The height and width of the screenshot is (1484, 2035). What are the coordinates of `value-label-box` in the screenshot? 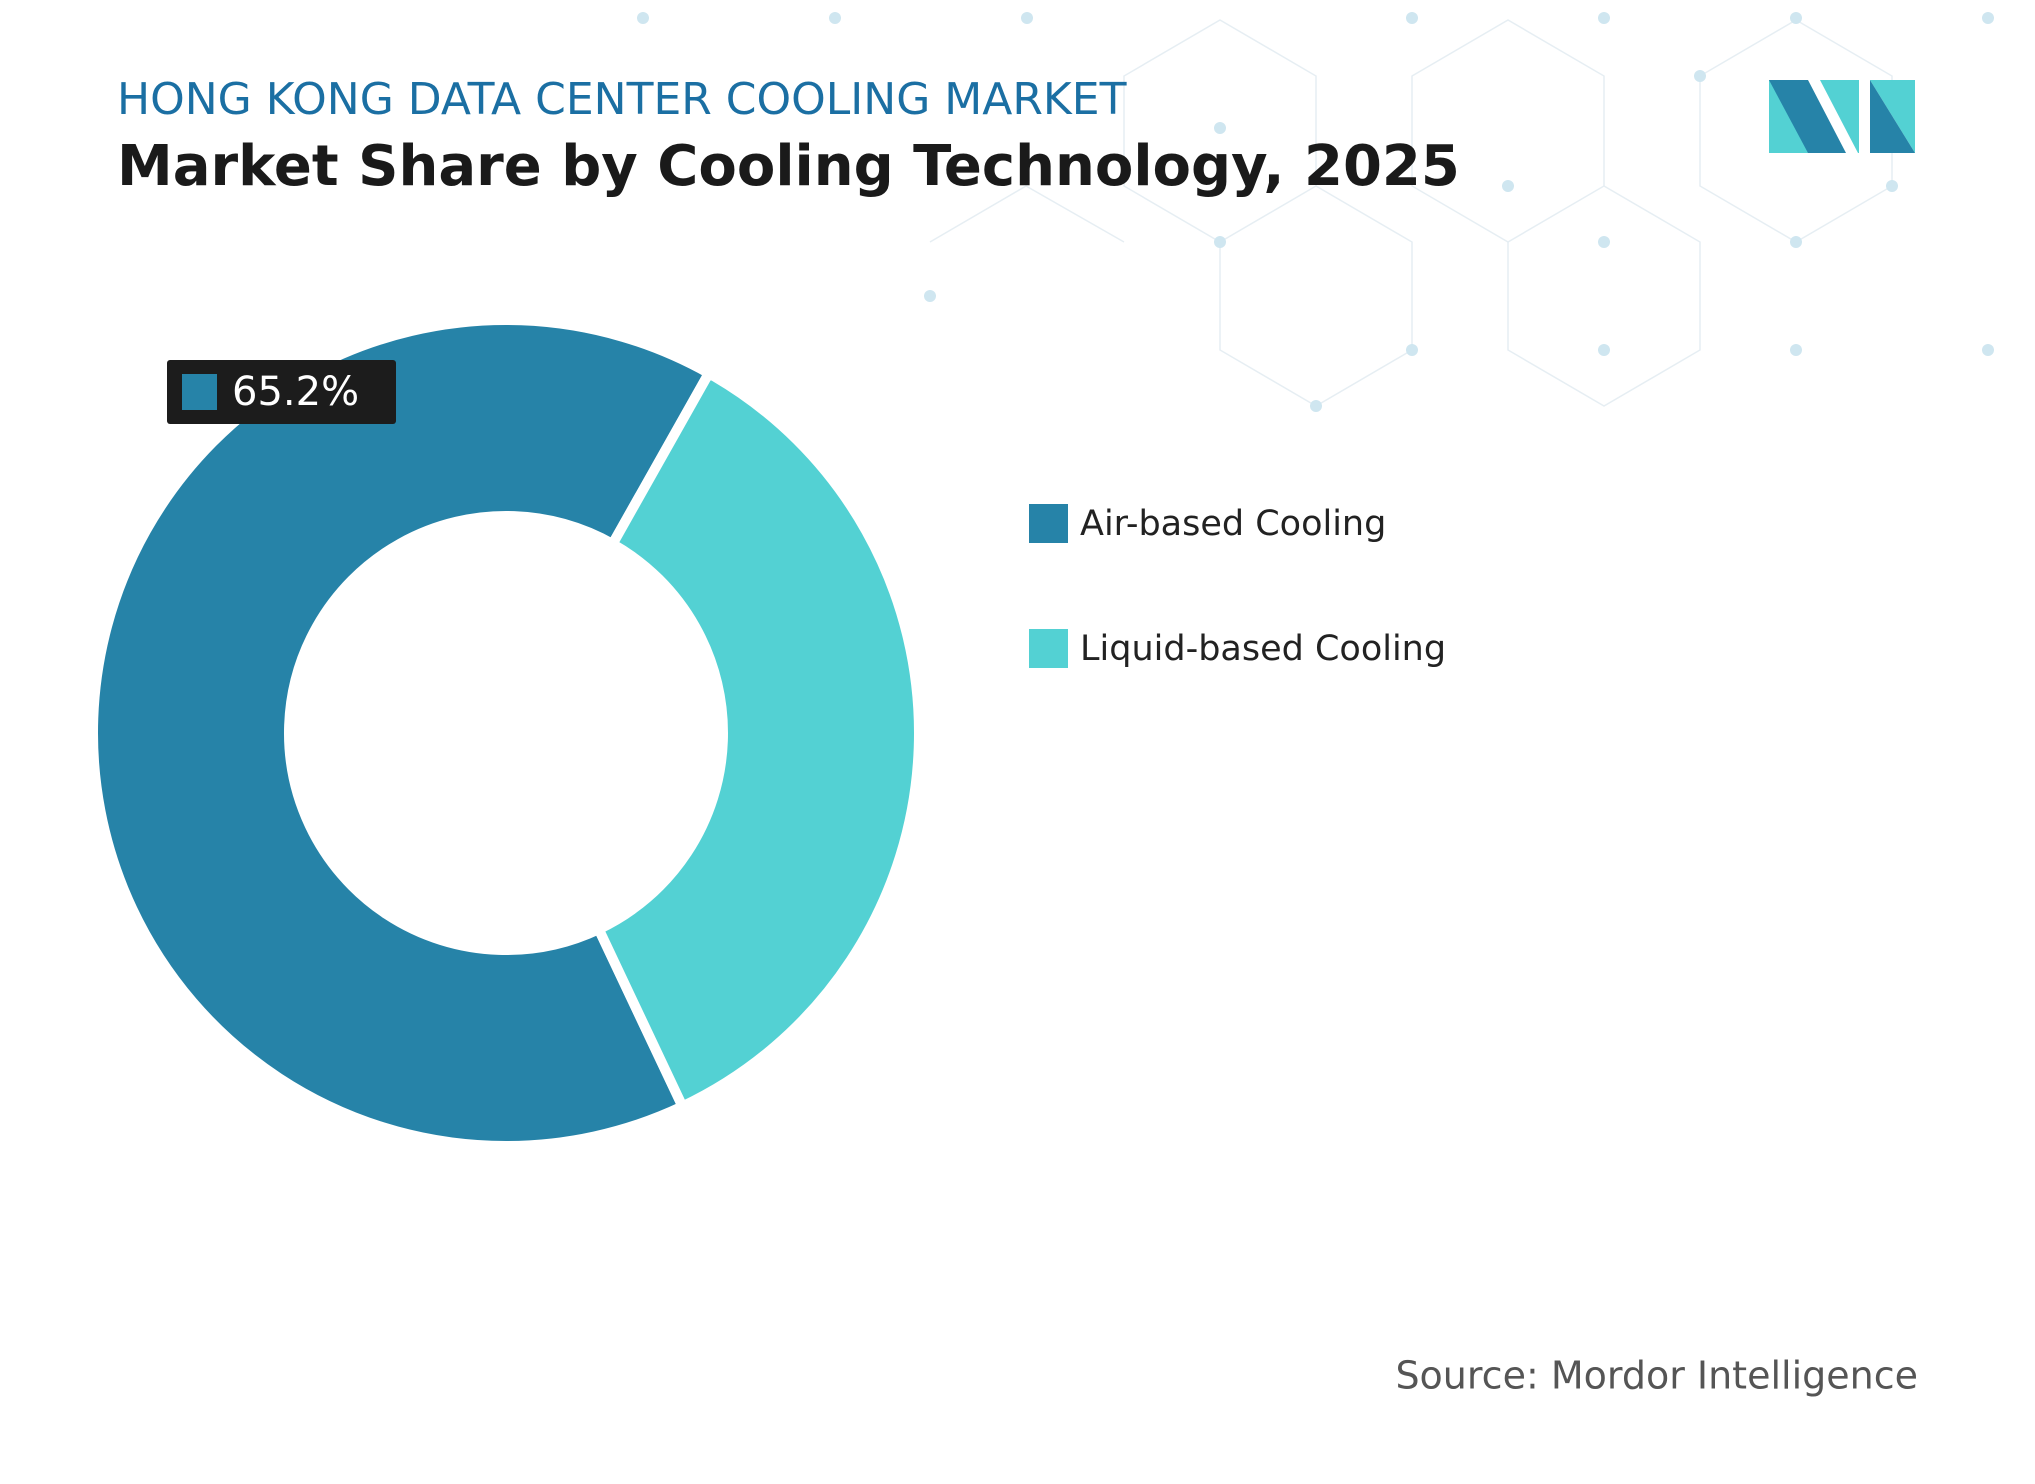 It's located at (281, 392).